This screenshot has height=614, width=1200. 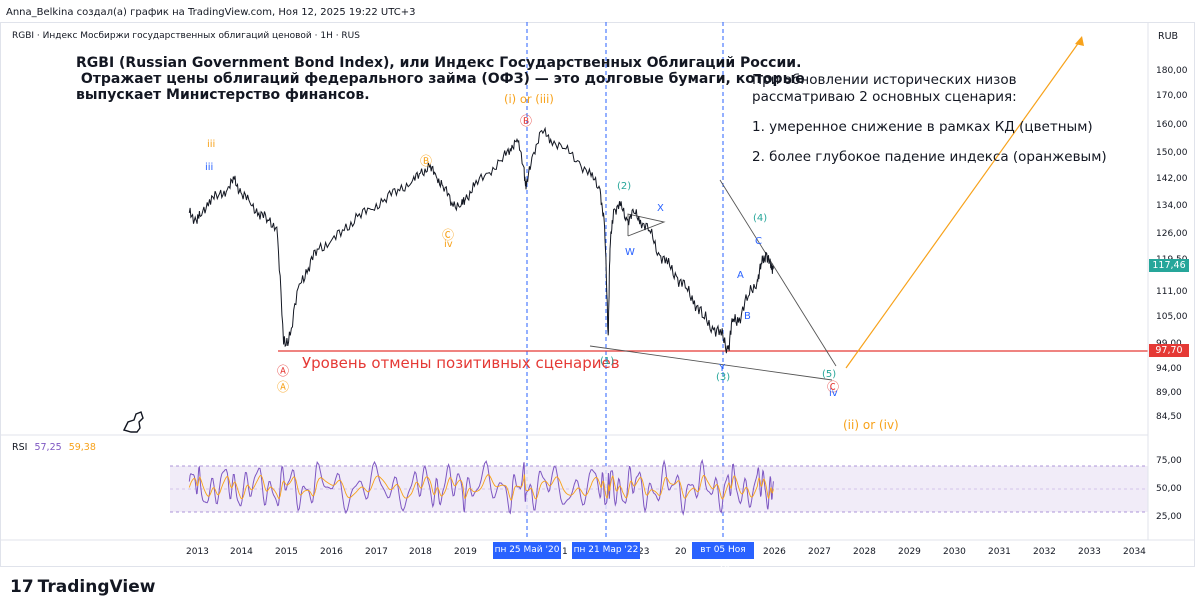 What do you see at coordinates (909, 552) in the screenshot?
I see `x-tick: 2029` at bounding box center [909, 552].